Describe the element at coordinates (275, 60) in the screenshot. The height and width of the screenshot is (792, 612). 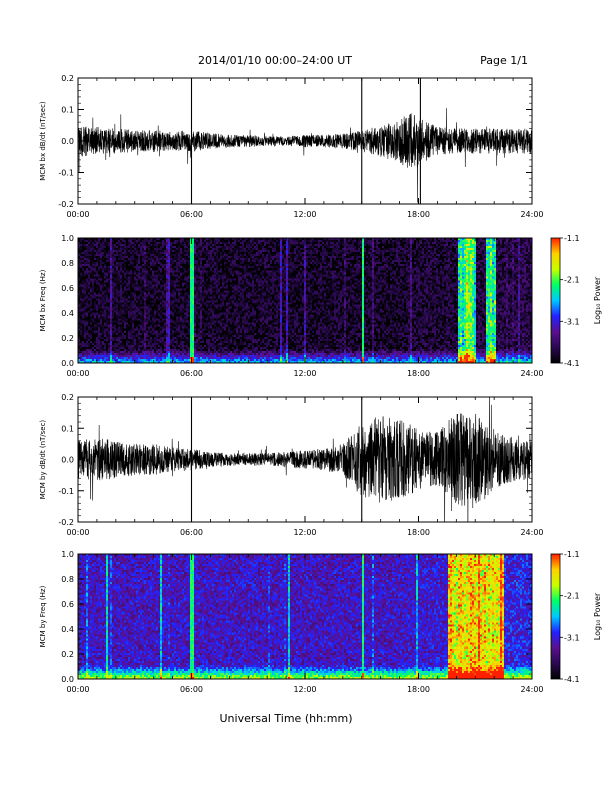
I see `date-range-title: 2014/01/10 00:00–24:00 UT` at that location.